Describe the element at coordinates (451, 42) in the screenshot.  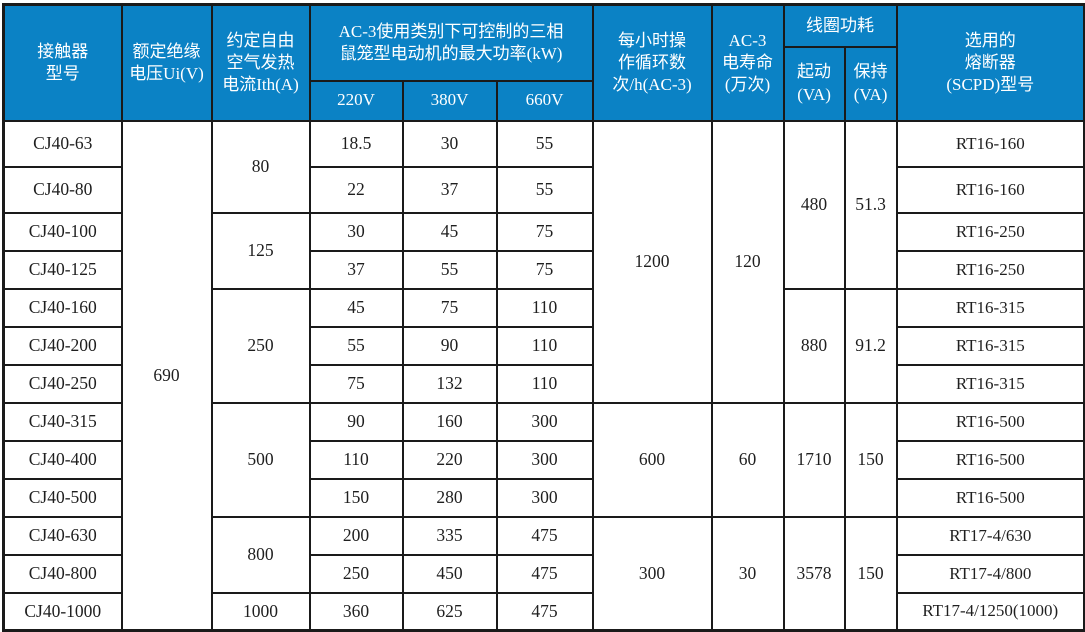
I see `col-header-max-power-group: AC-3使用类别下可控制的三相 鼠笼型电动机的最大功率(kW)` at that location.